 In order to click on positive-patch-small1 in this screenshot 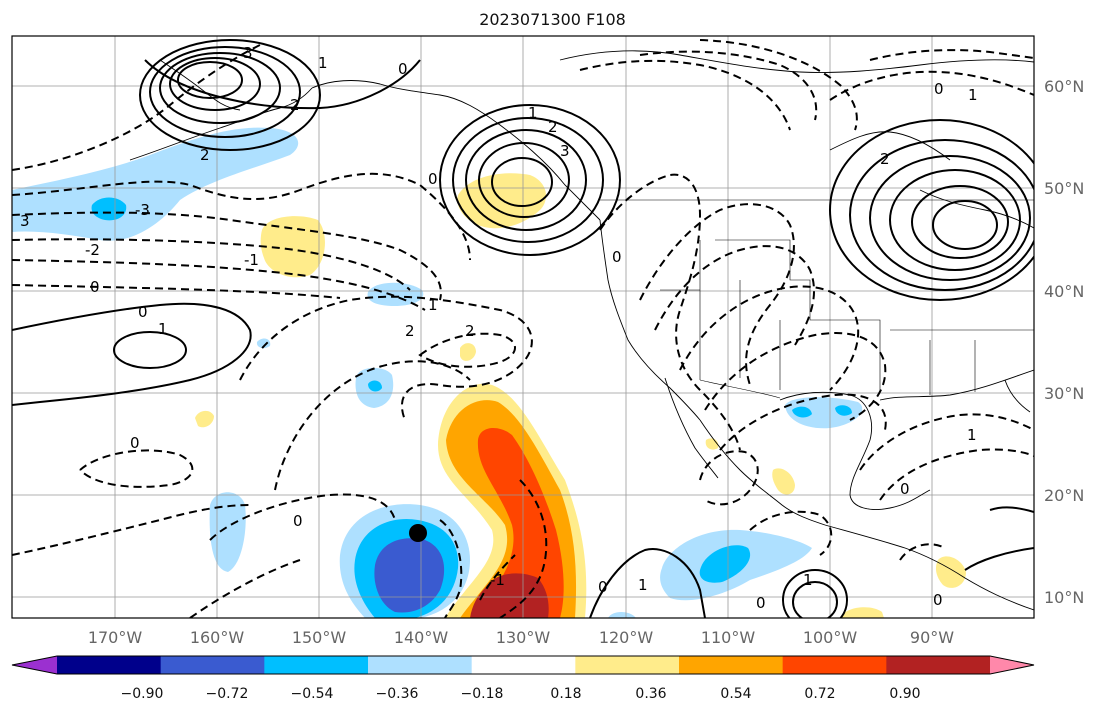, I will do `click(204, 419)`.